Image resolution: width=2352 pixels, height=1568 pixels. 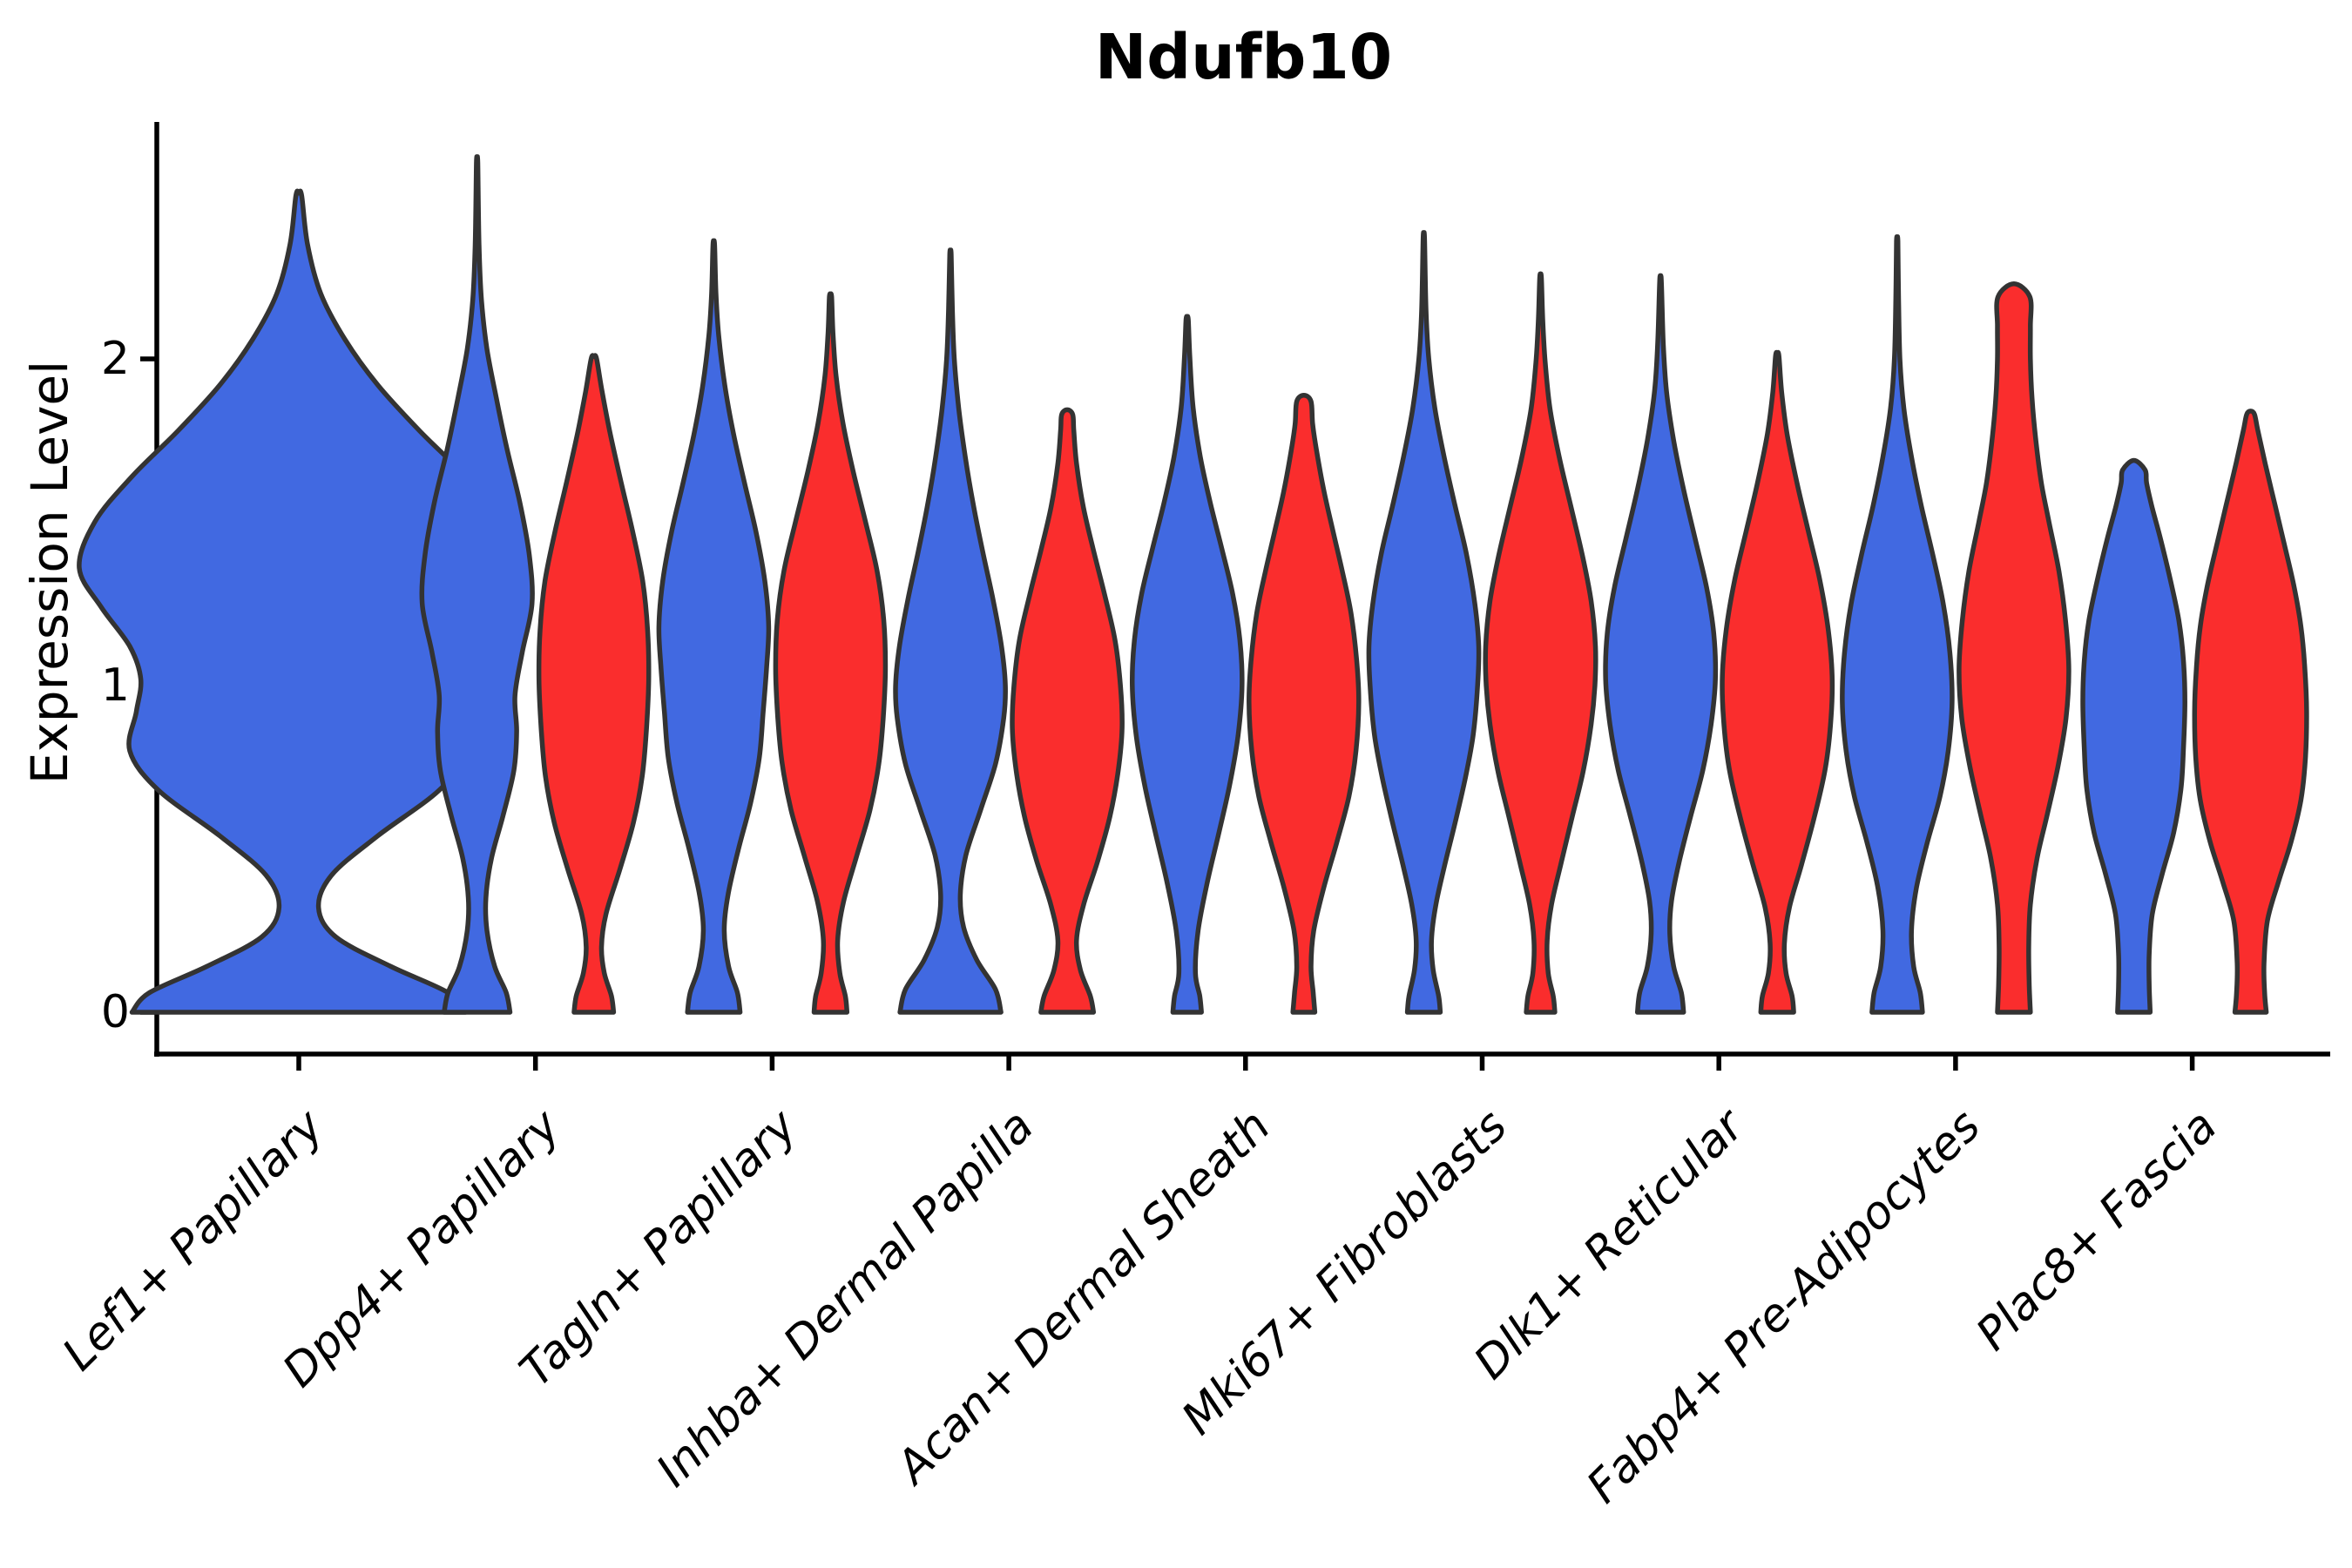 What do you see at coordinates (2097, 1231) in the screenshot?
I see `x-tick-label-plac8-fascia: Plac8+ Fascia` at bounding box center [2097, 1231].